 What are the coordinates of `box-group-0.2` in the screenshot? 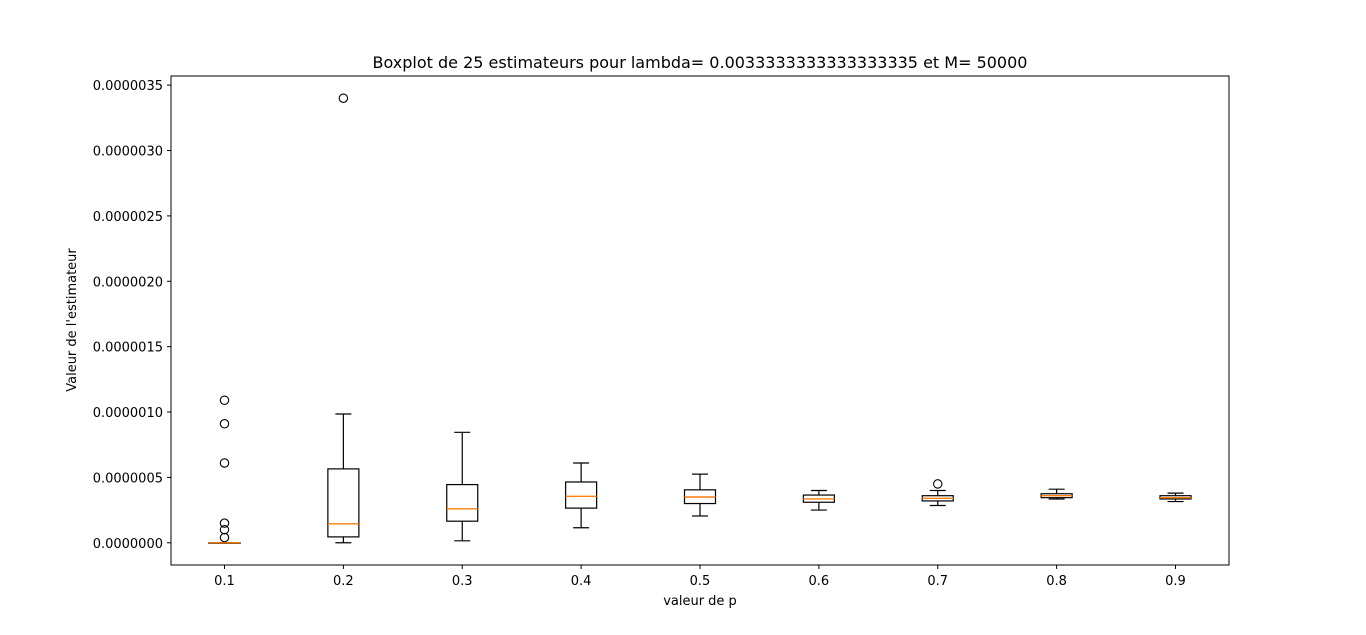 It's located at (343, 318).